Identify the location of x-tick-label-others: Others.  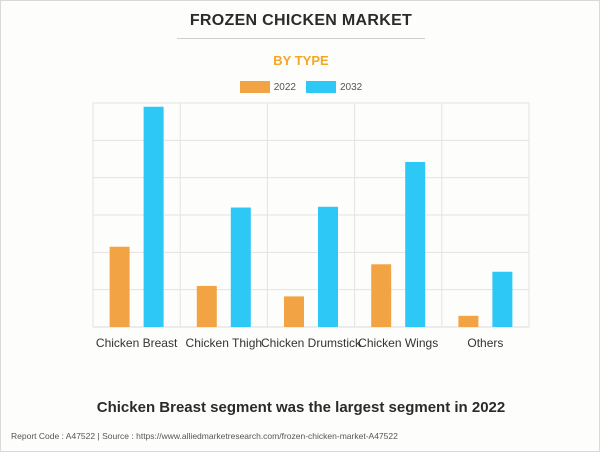
(485, 343).